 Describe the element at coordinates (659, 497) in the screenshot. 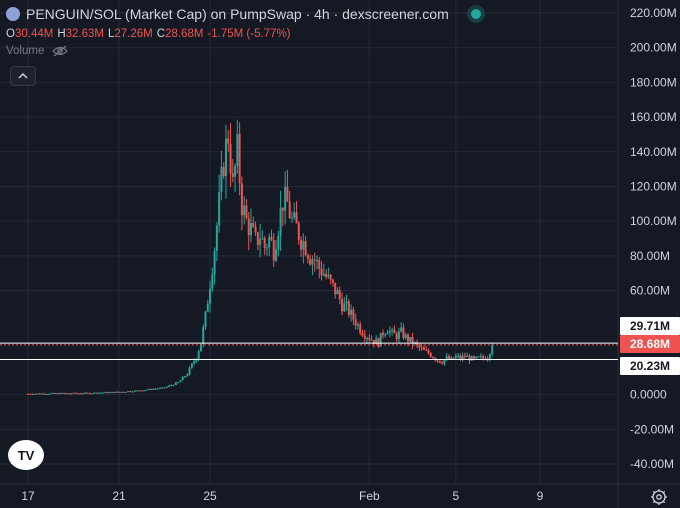

I see `settings-icon` at that location.